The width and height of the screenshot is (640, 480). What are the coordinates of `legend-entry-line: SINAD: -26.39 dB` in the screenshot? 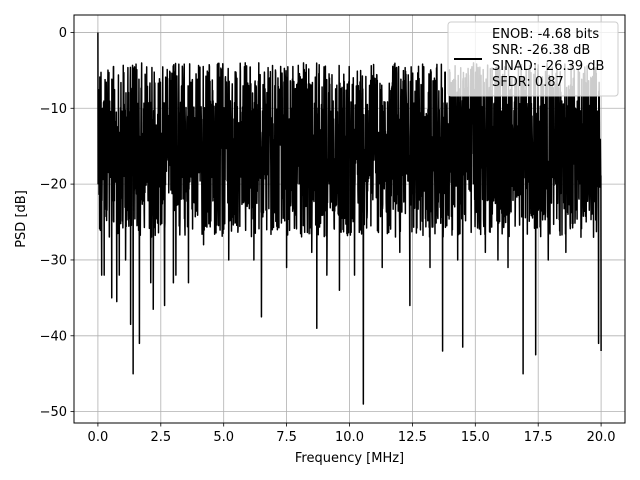 It's located at (548, 66).